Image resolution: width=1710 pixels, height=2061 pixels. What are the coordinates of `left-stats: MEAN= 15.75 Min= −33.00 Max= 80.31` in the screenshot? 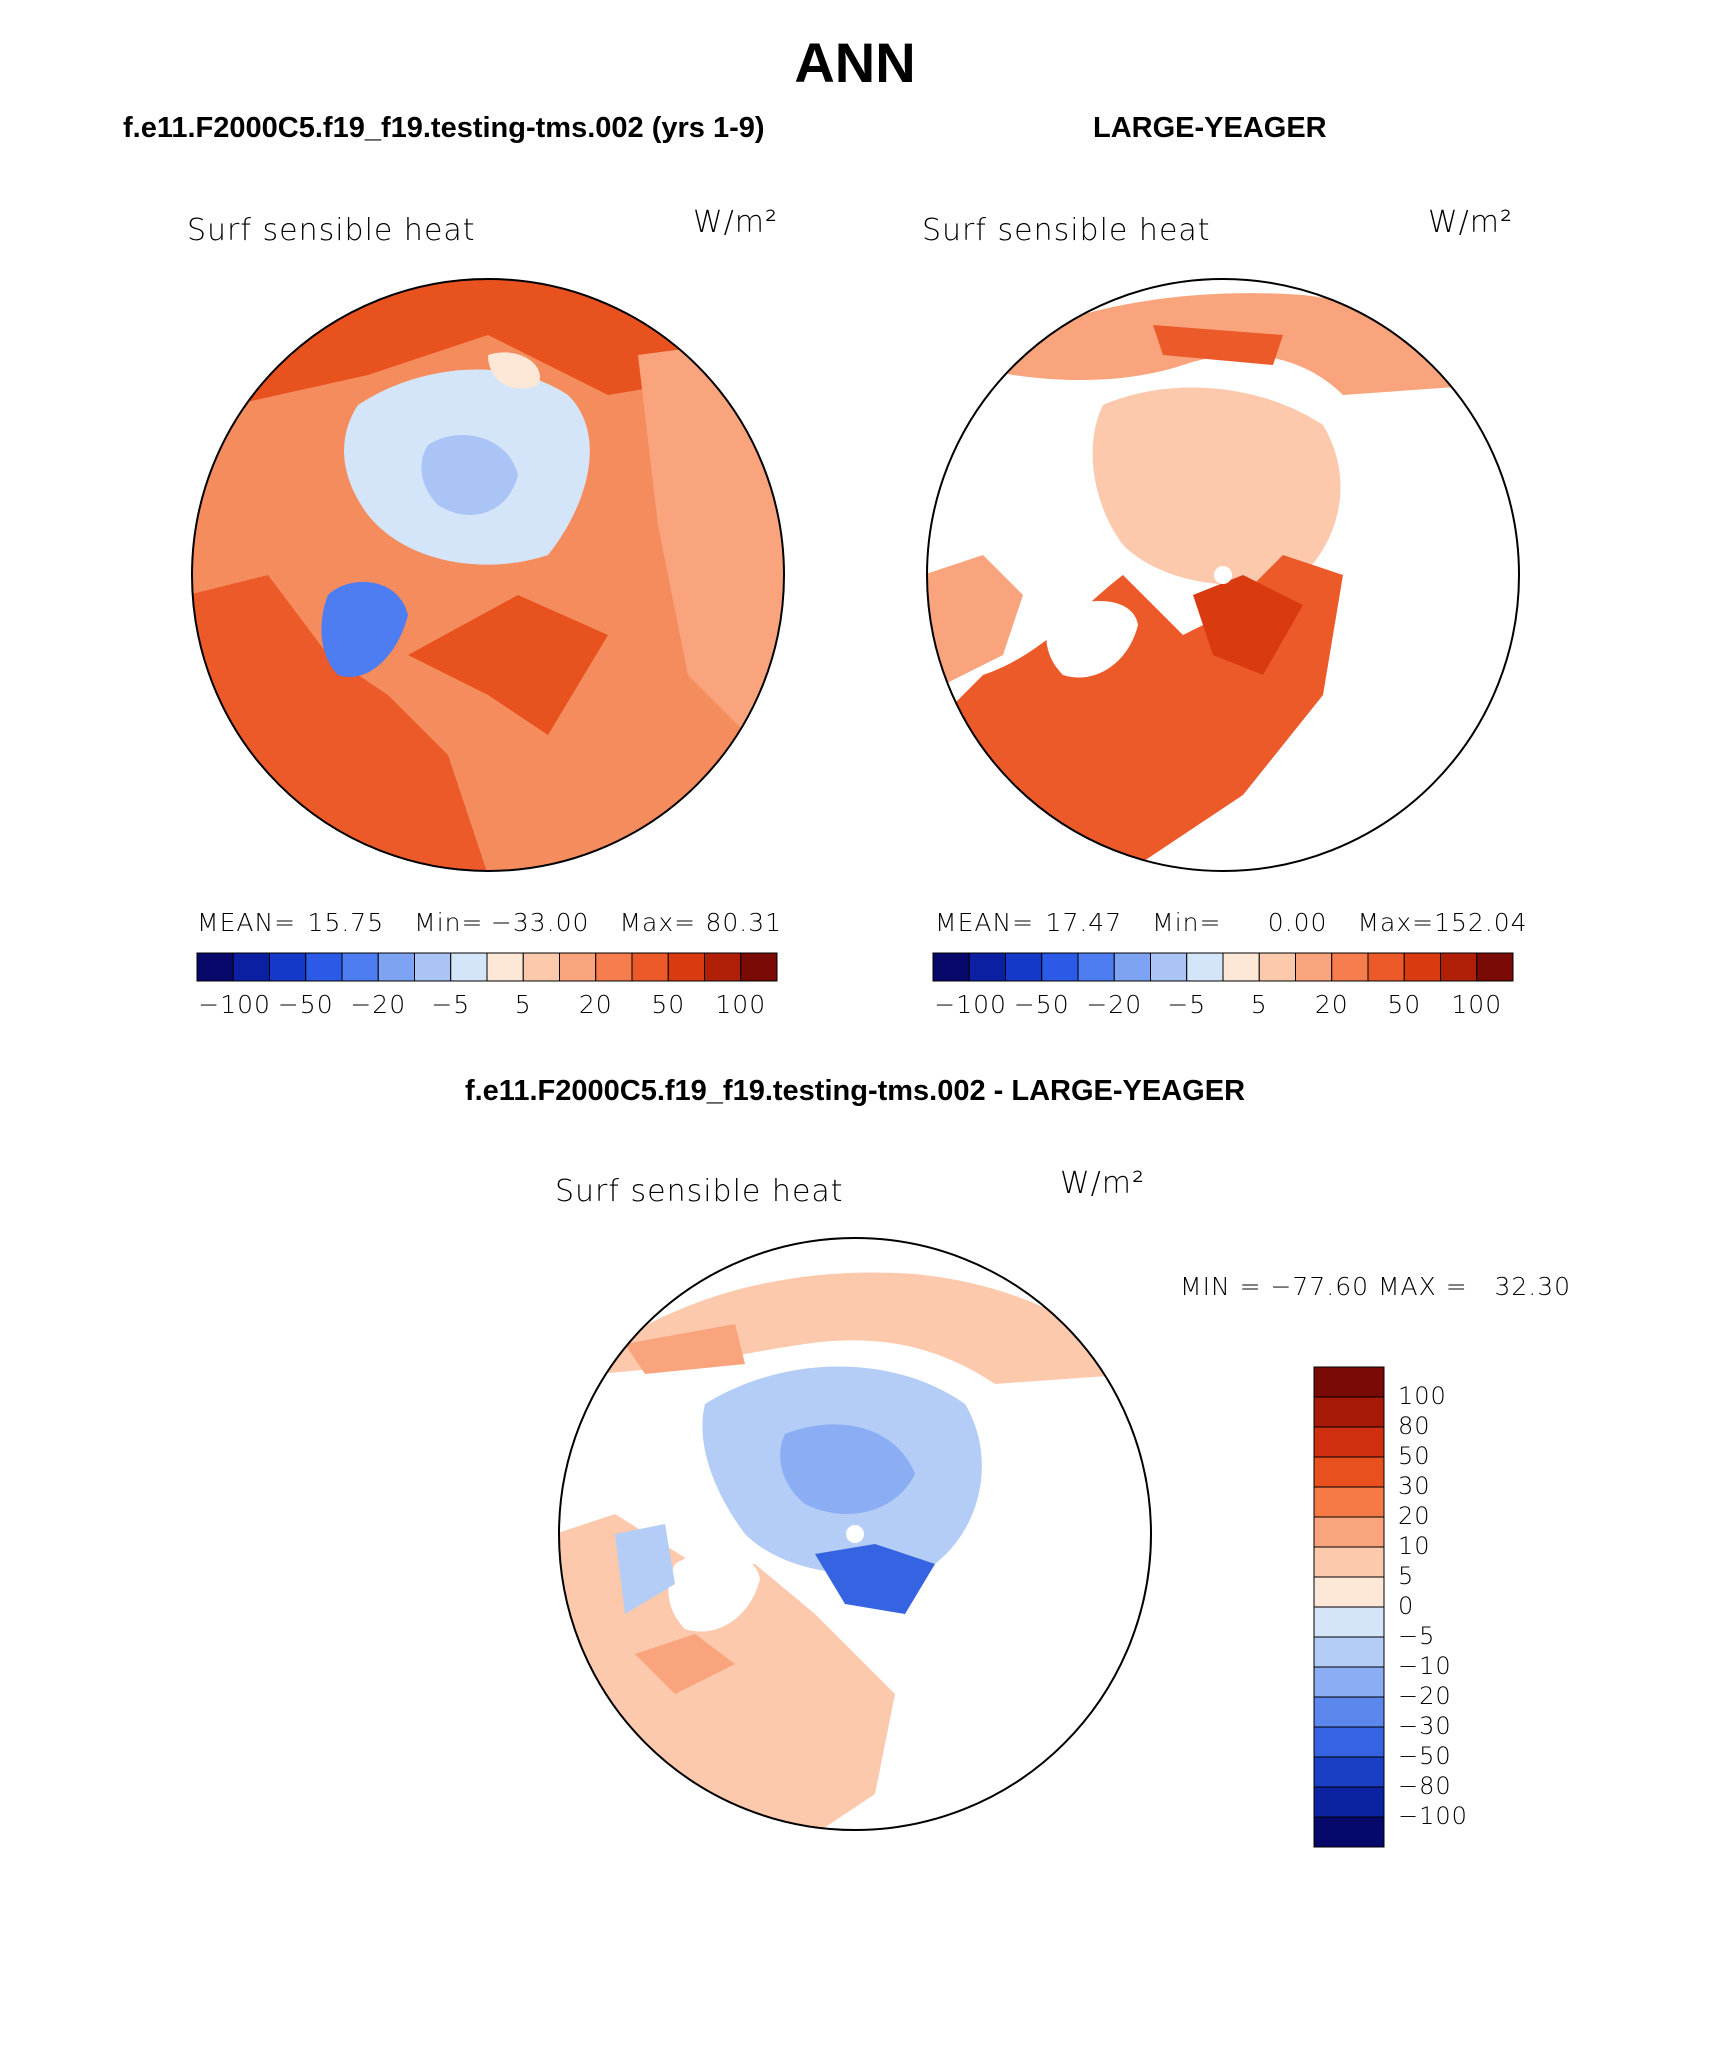 It's located at (490, 922).